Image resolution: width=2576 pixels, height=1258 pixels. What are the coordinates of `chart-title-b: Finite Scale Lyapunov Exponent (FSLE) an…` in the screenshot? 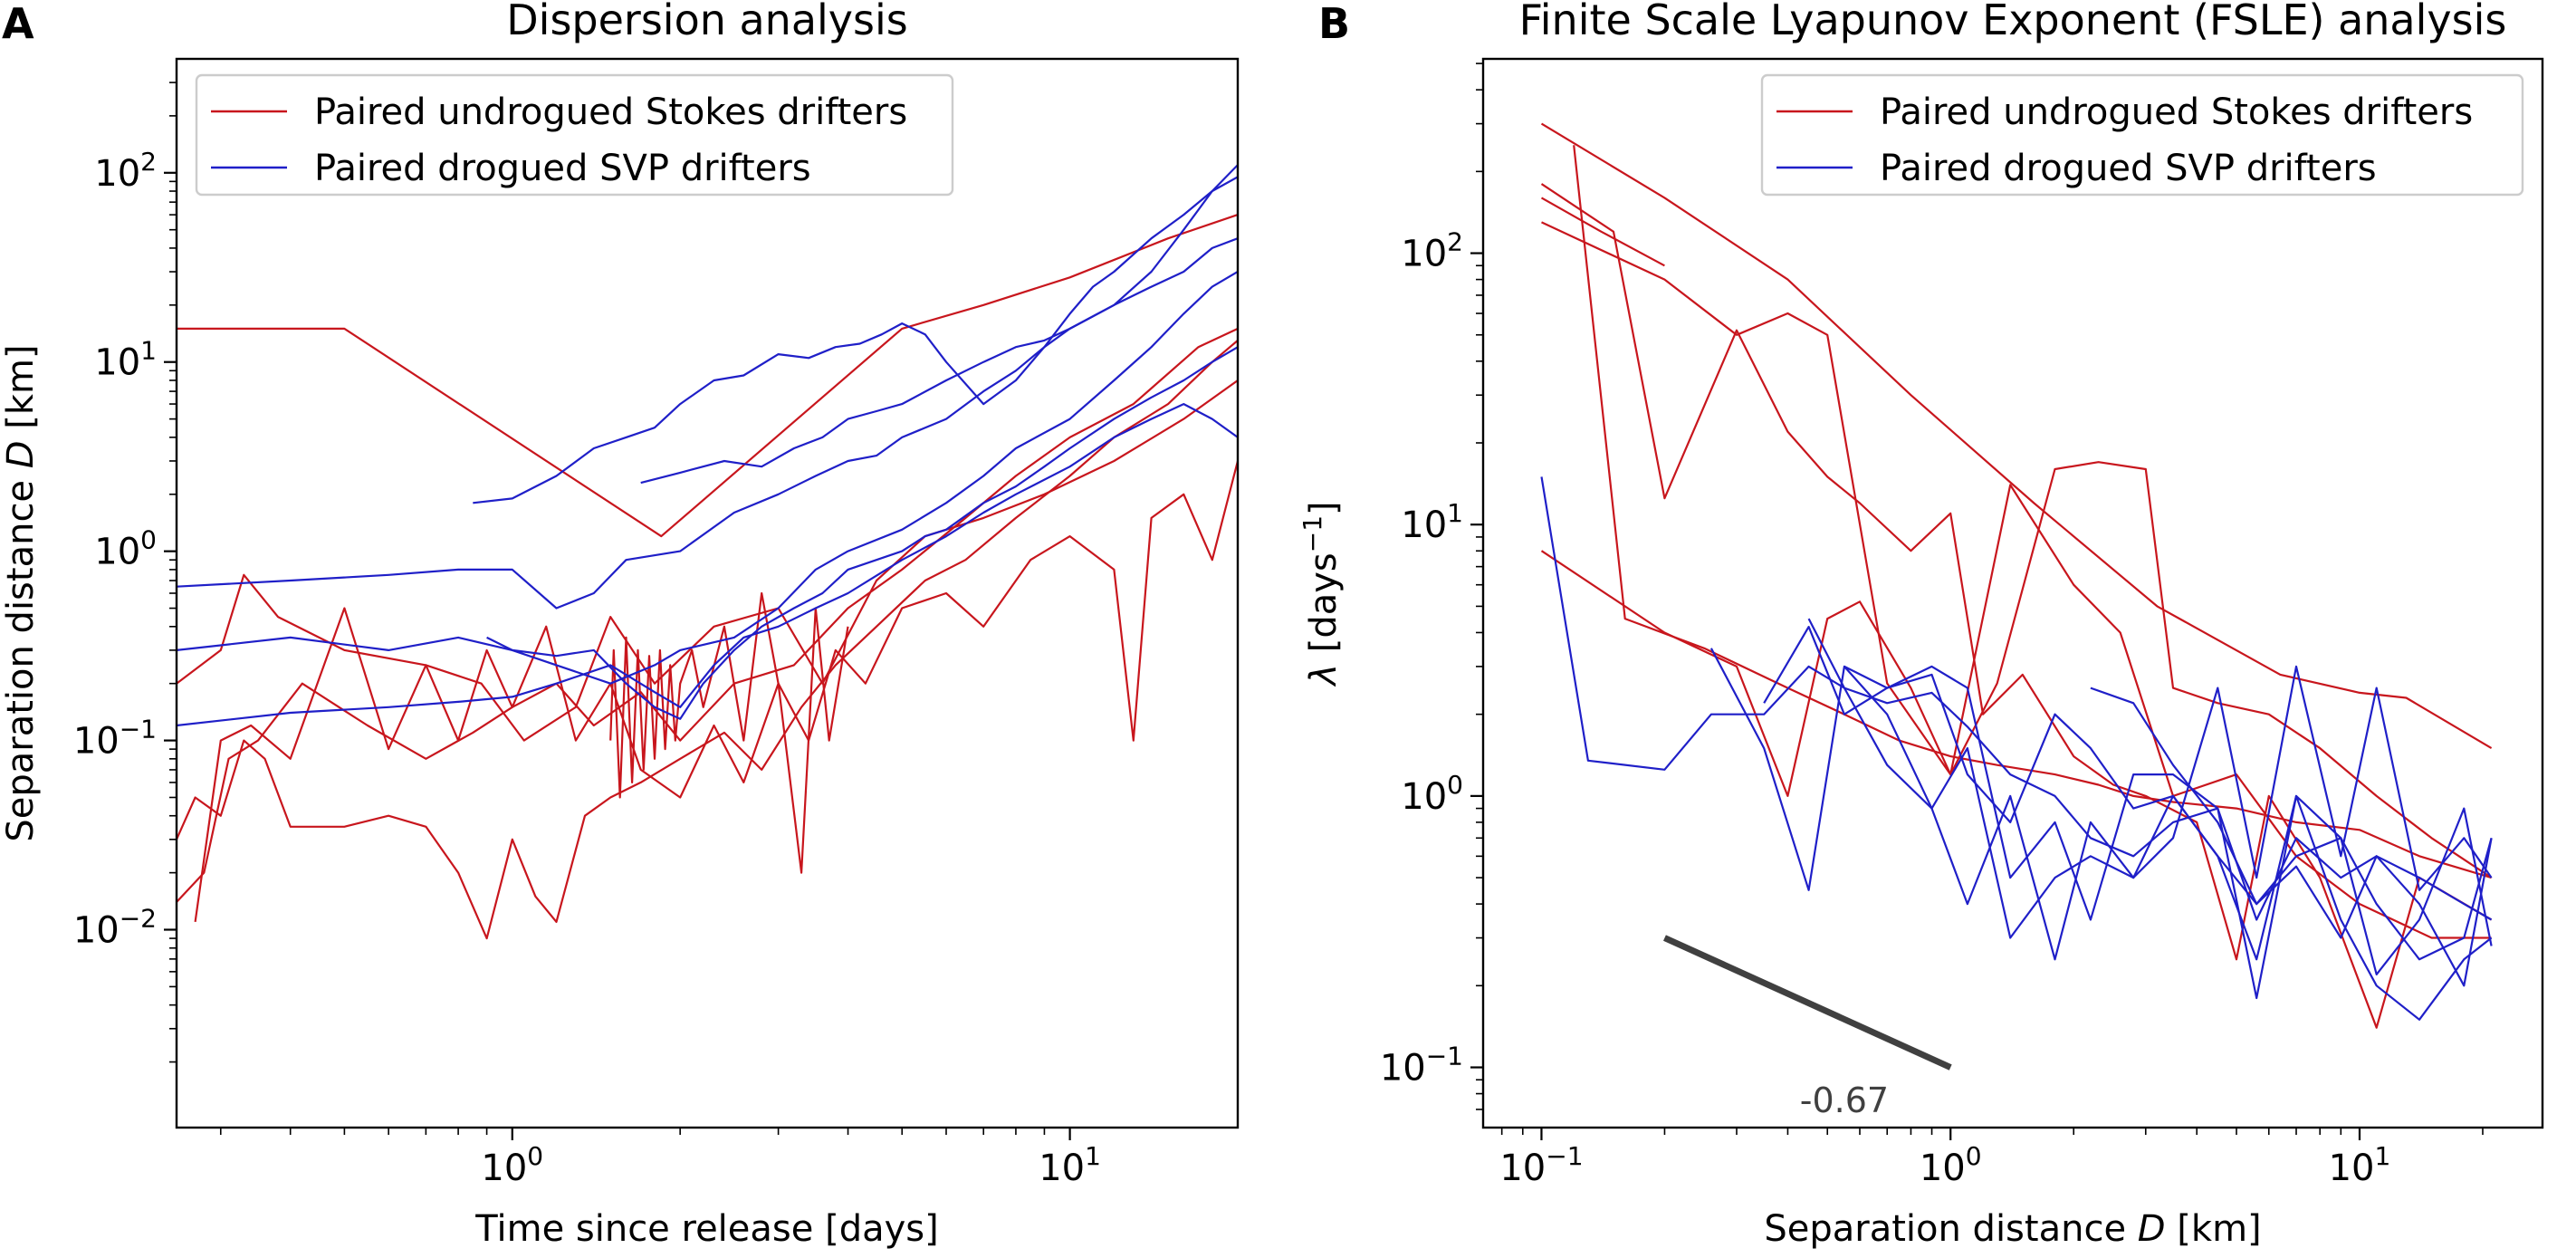 It's located at (2013, 22).